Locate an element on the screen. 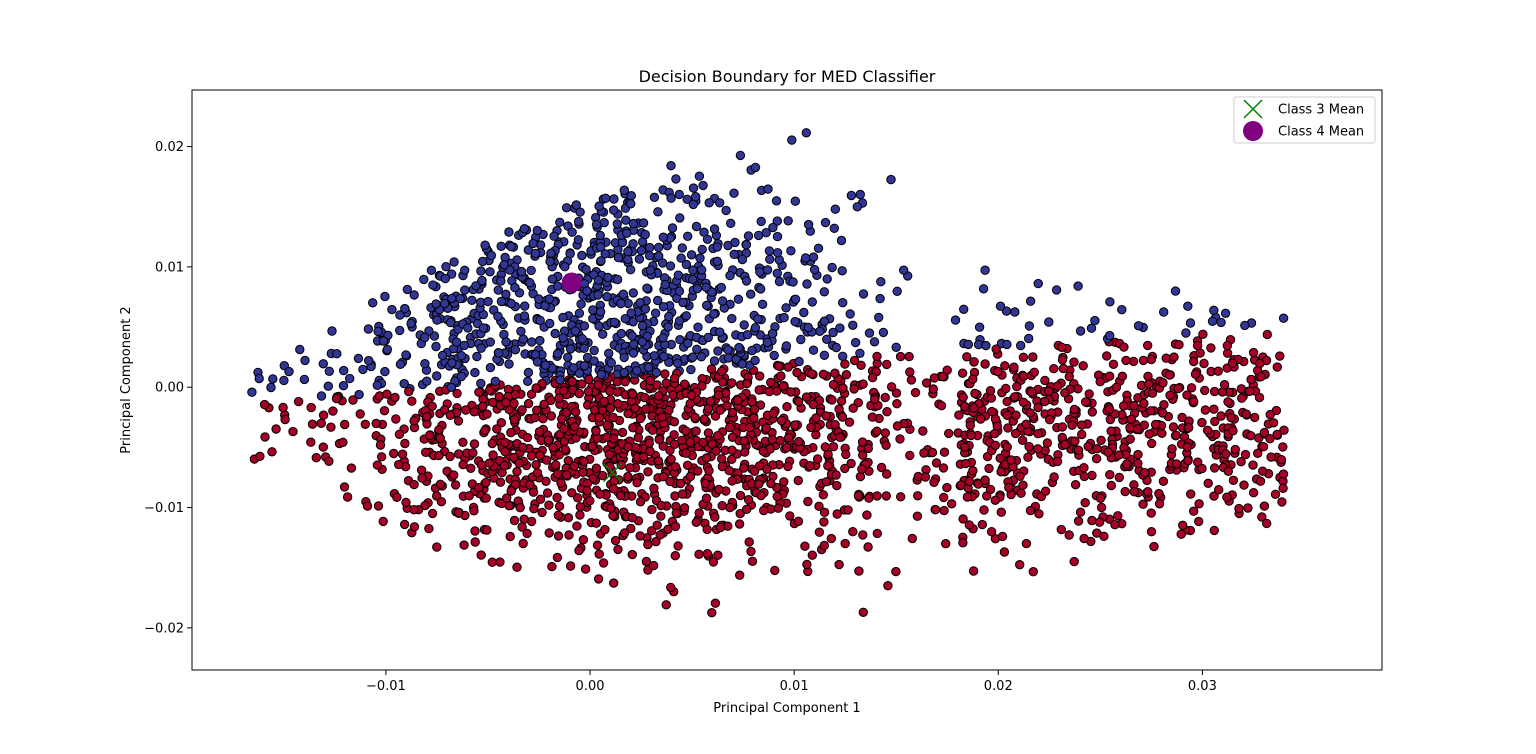 The image size is (1536, 754). x-tick-label: 0.00 is located at coordinates (590, 686).